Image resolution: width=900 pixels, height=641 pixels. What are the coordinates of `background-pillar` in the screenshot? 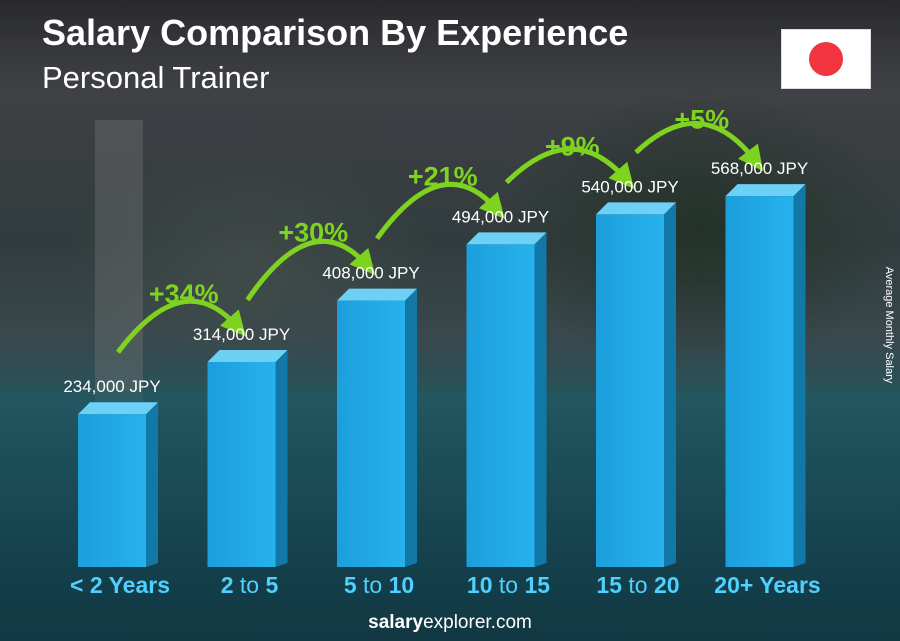 It's located at (119, 265).